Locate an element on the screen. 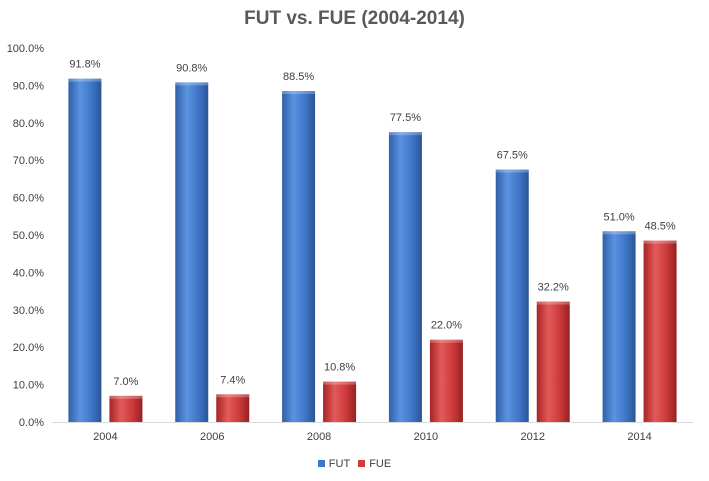 This screenshot has width=709, height=481. bar-fut-2012 is located at coordinates (512, 295).